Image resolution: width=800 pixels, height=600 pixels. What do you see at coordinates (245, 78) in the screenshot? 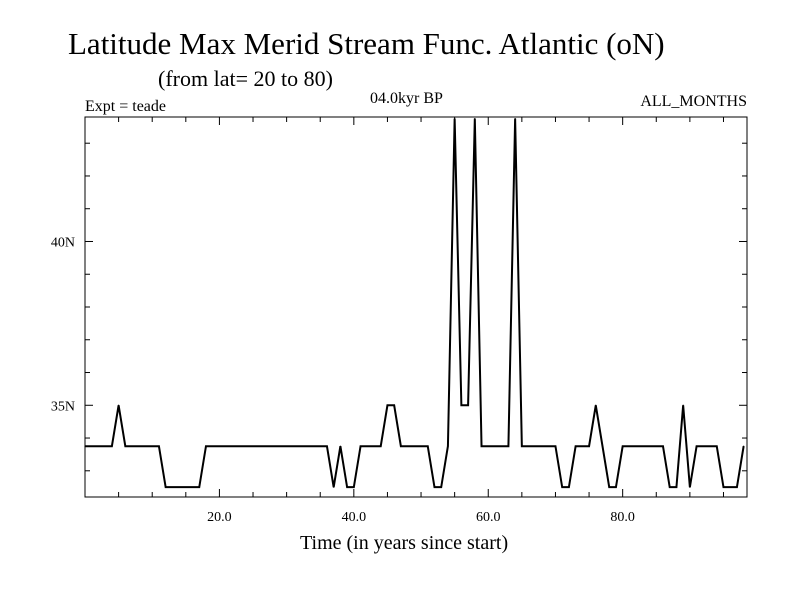
I see `chart-subtitle: (from lat= 20 to 80)` at bounding box center [245, 78].